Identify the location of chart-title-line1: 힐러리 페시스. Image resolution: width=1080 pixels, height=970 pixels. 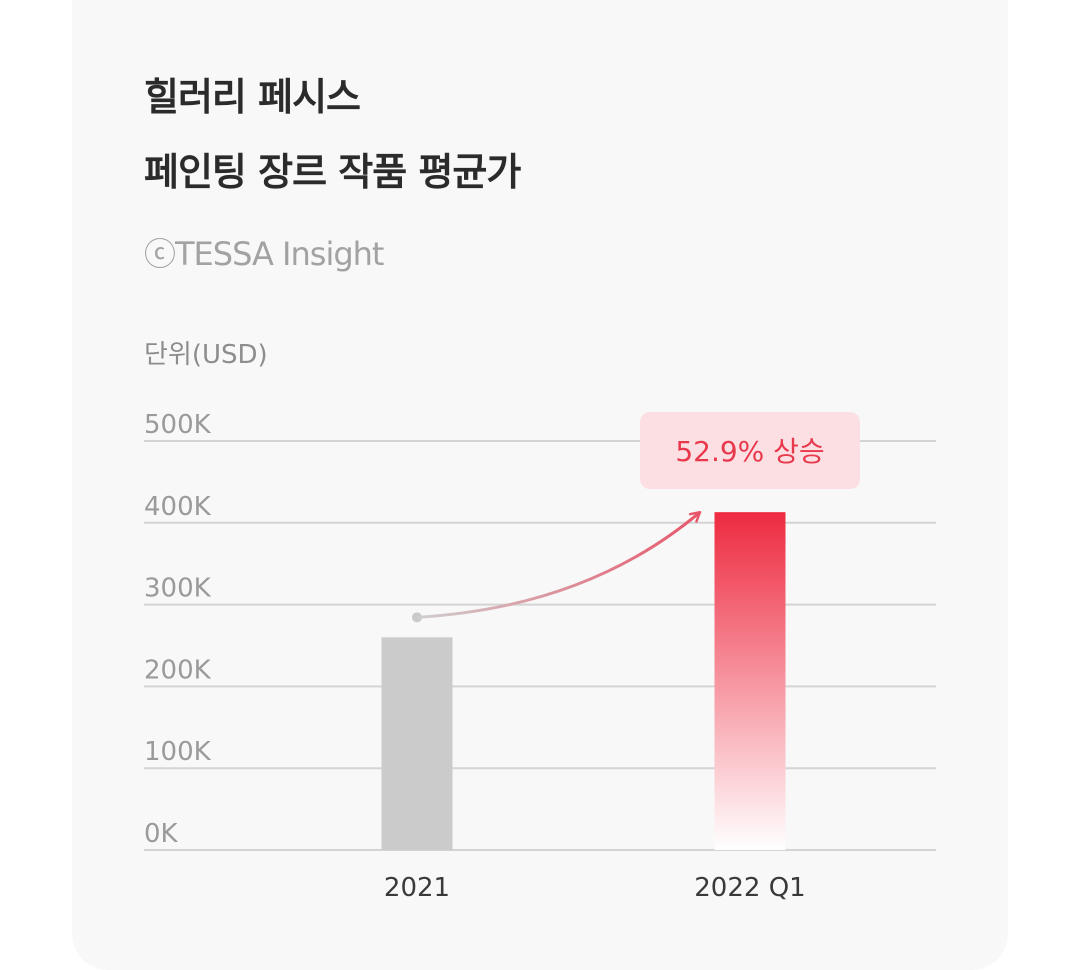
(252, 97).